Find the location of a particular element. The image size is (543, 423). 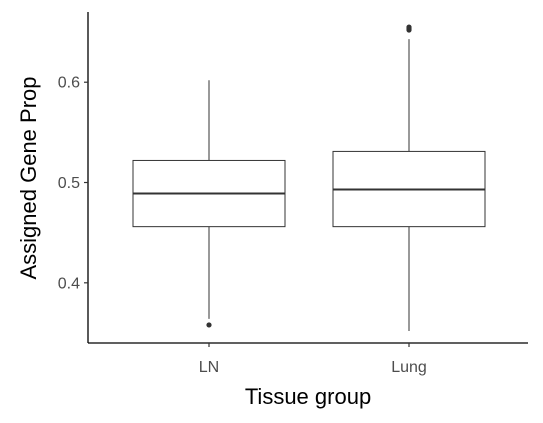

y-tick-label: 0.5 is located at coordinates (69, 183).